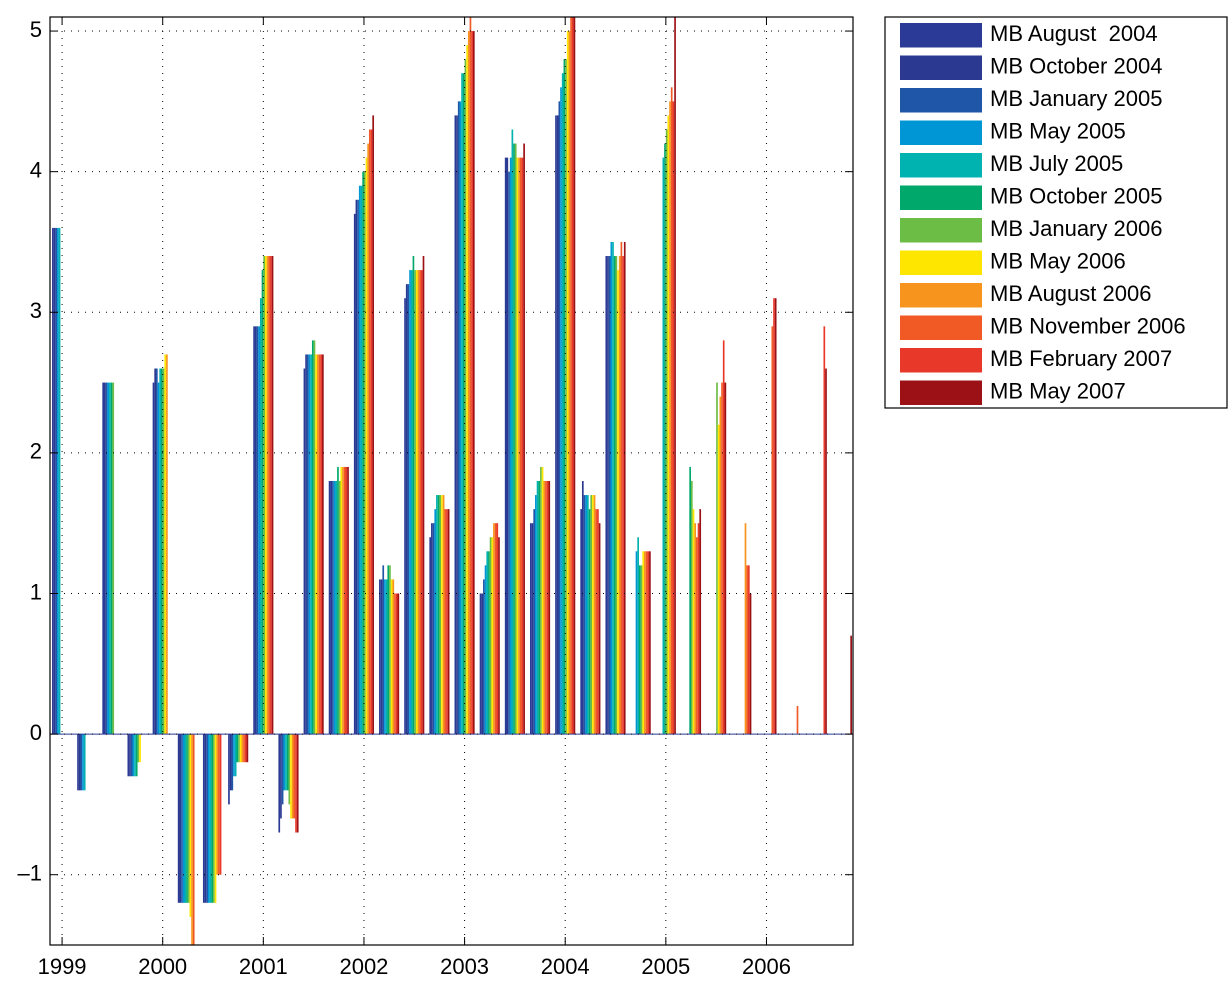 This screenshot has width=1228, height=981. I want to click on y-tick-label: 2, so click(36, 451).